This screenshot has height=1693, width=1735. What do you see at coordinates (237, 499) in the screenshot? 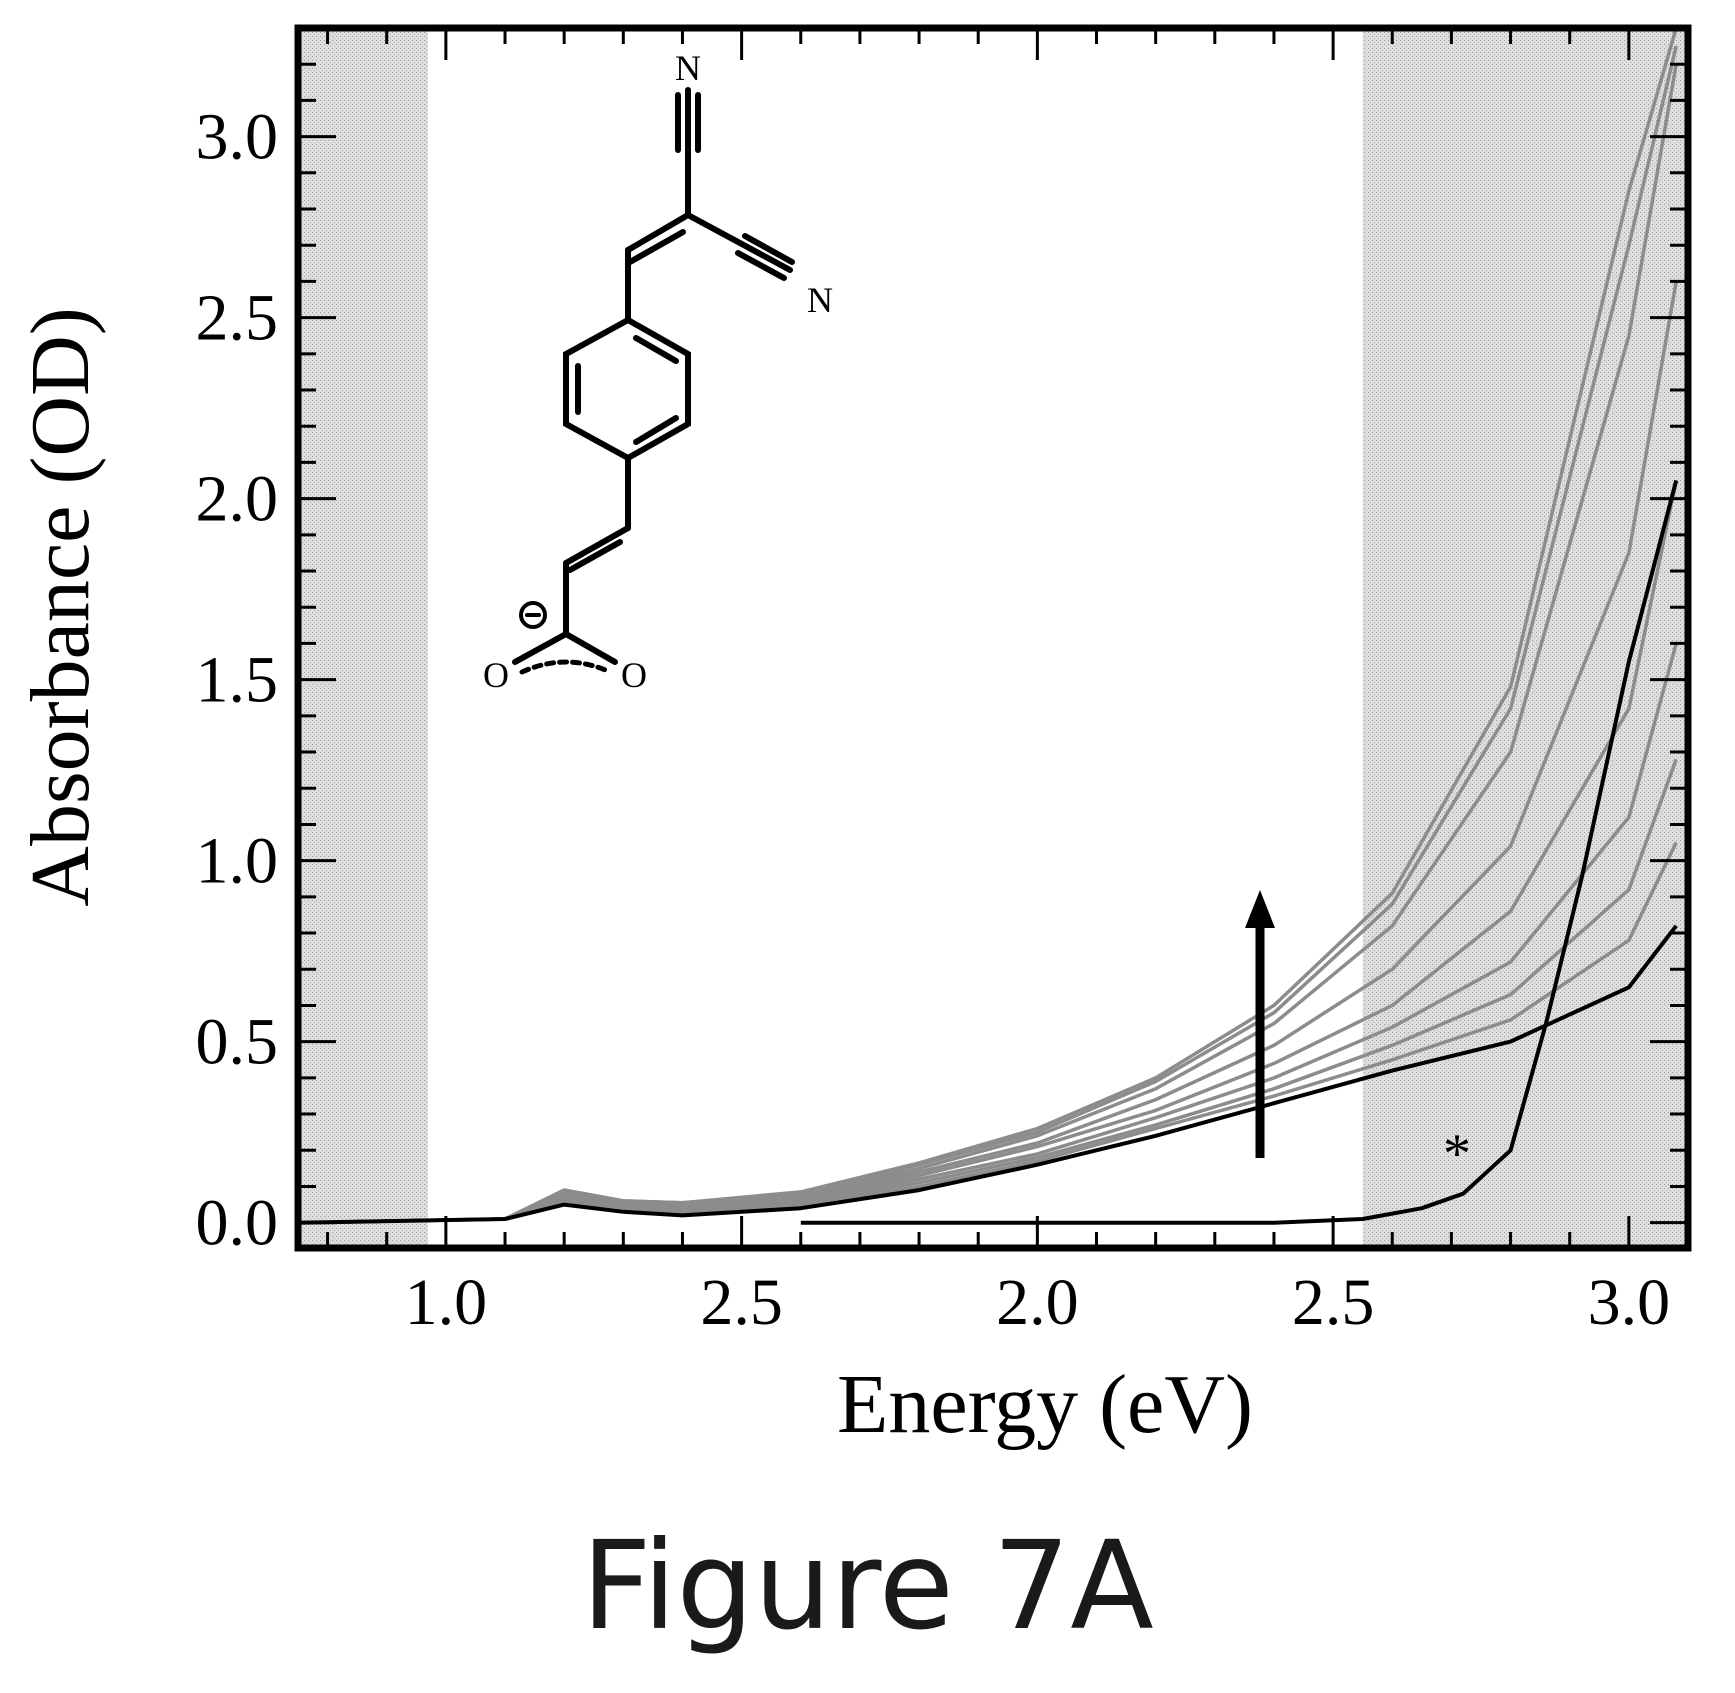
I see `y-tick-label: 2.0` at bounding box center [237, 499].